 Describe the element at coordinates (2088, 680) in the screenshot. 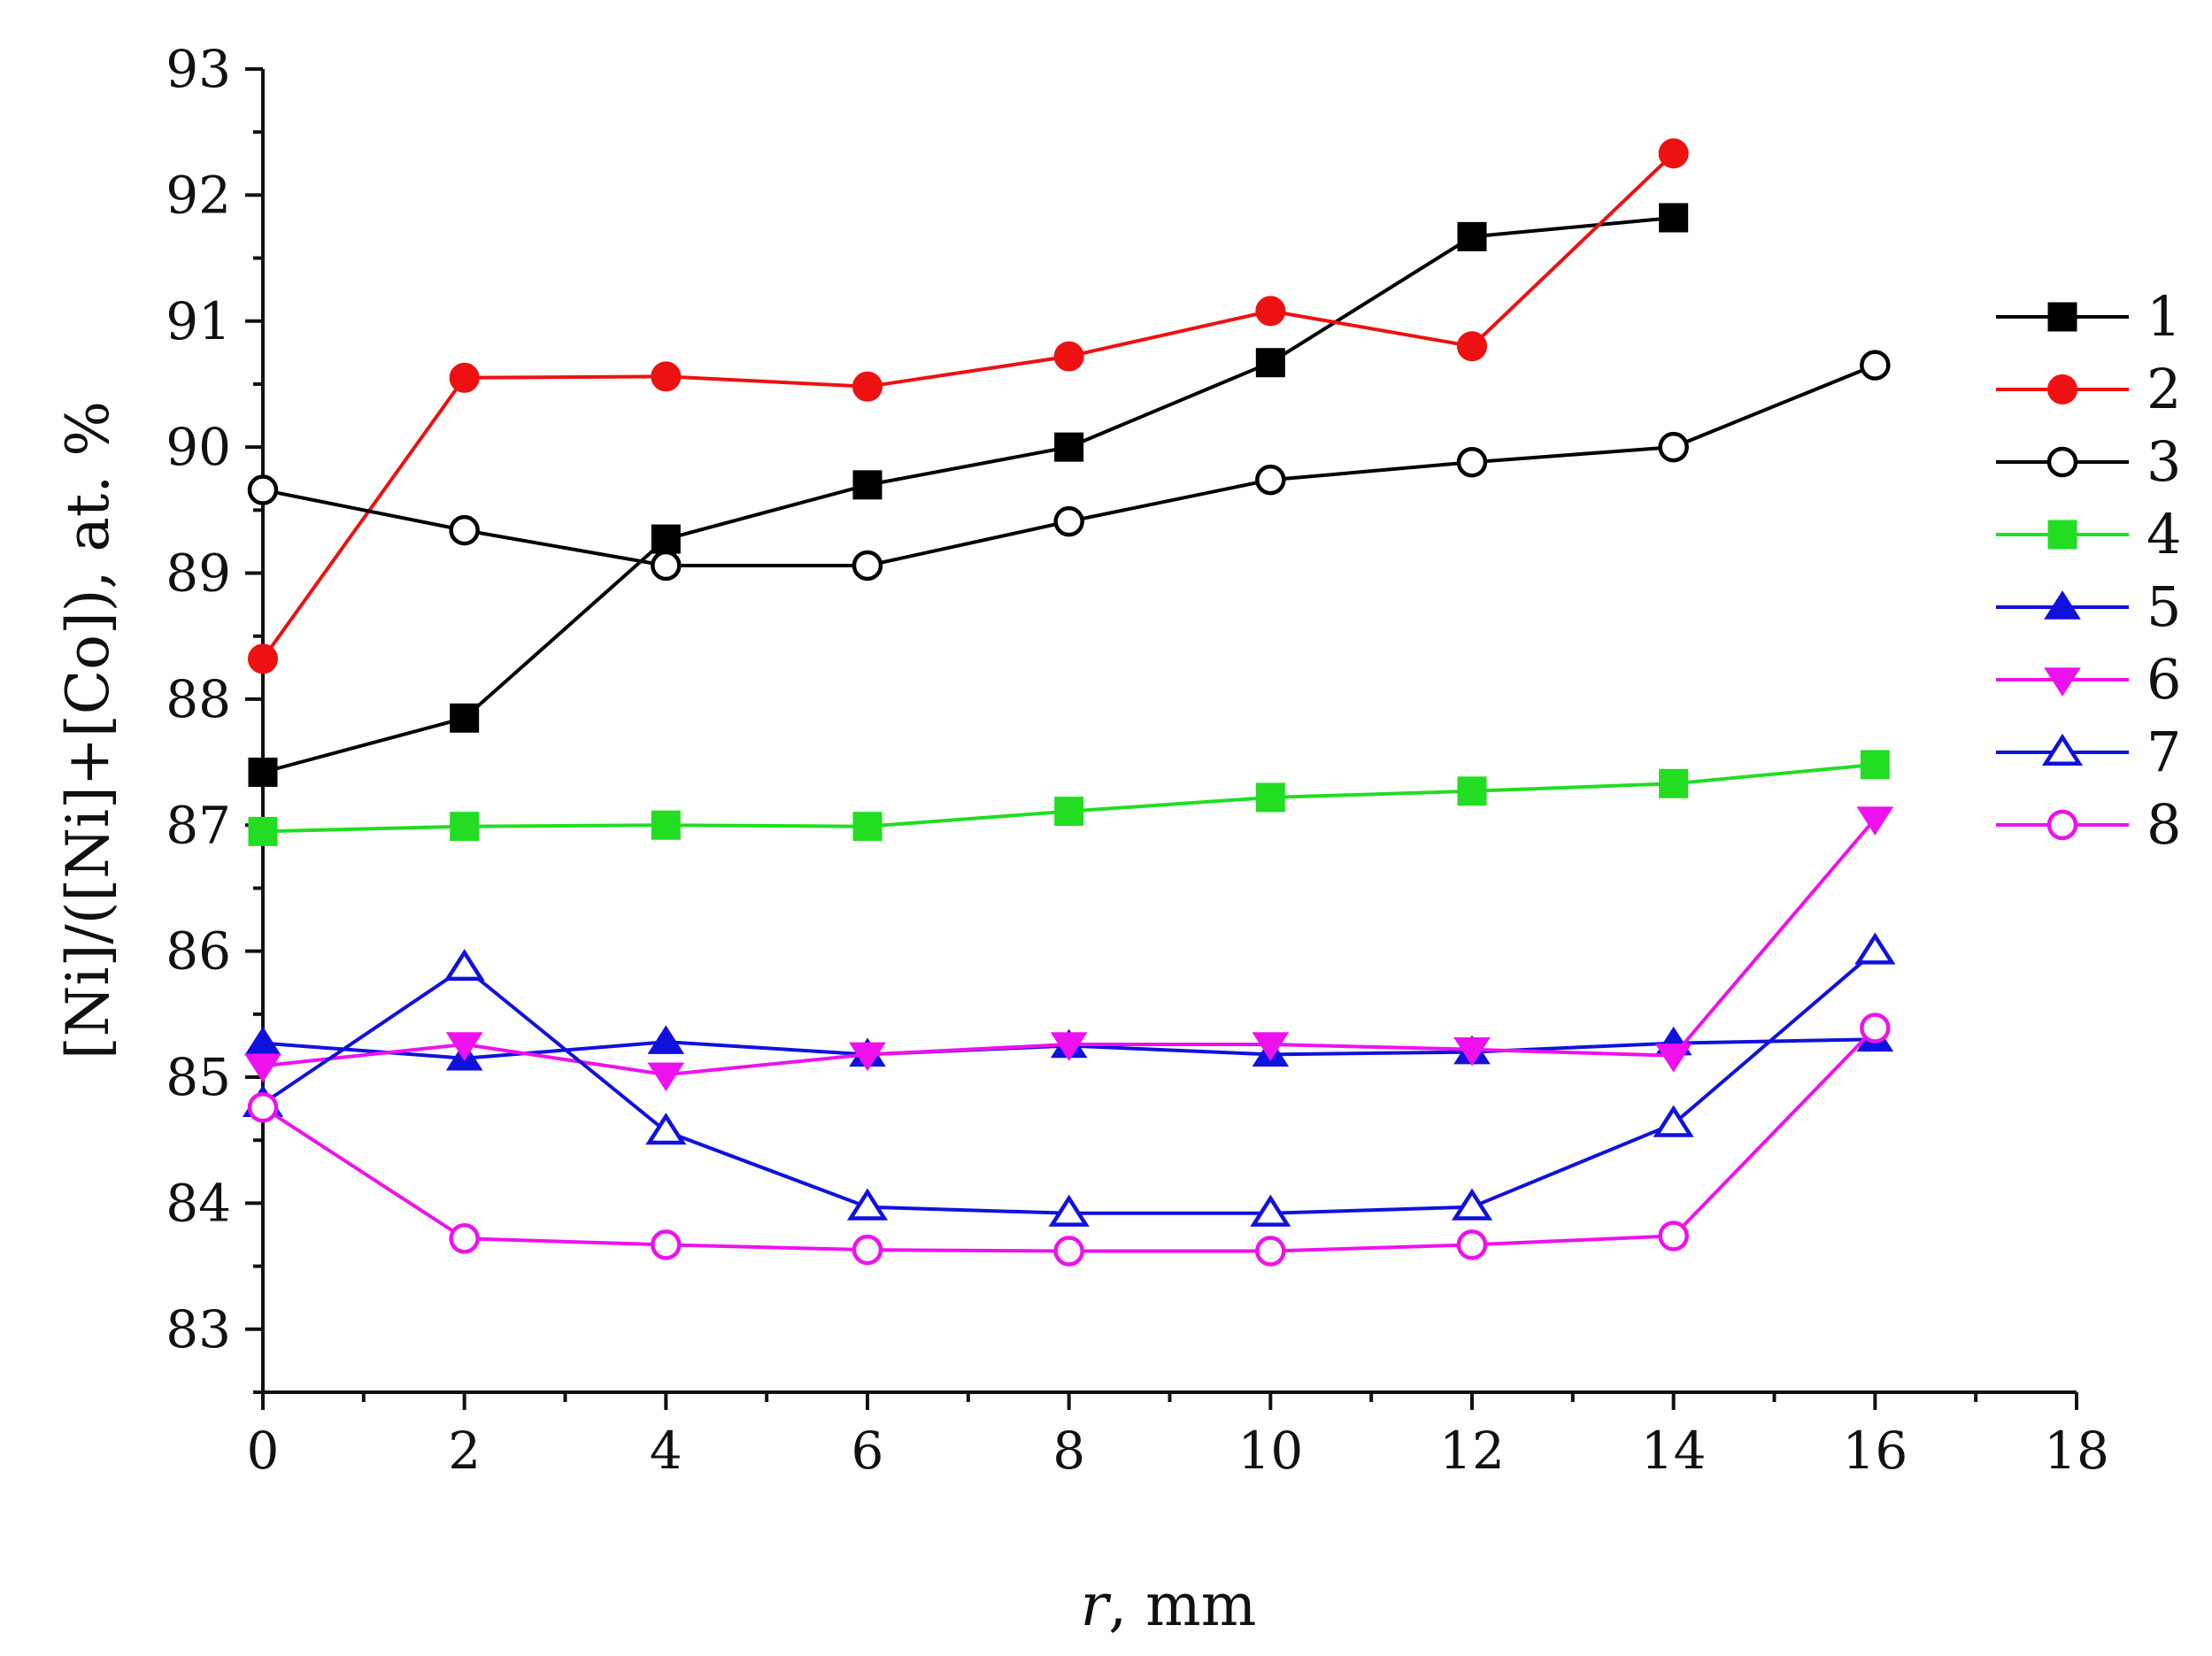

I see `legend-item-6: 6` at that location.